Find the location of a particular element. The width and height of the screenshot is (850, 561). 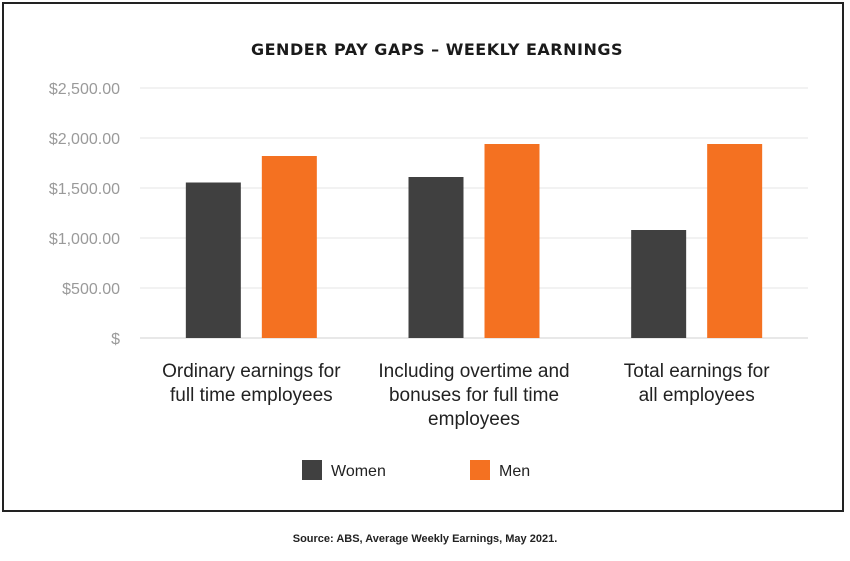

y-tick-label: $1,500.00 is located at coordinates (84, 189).